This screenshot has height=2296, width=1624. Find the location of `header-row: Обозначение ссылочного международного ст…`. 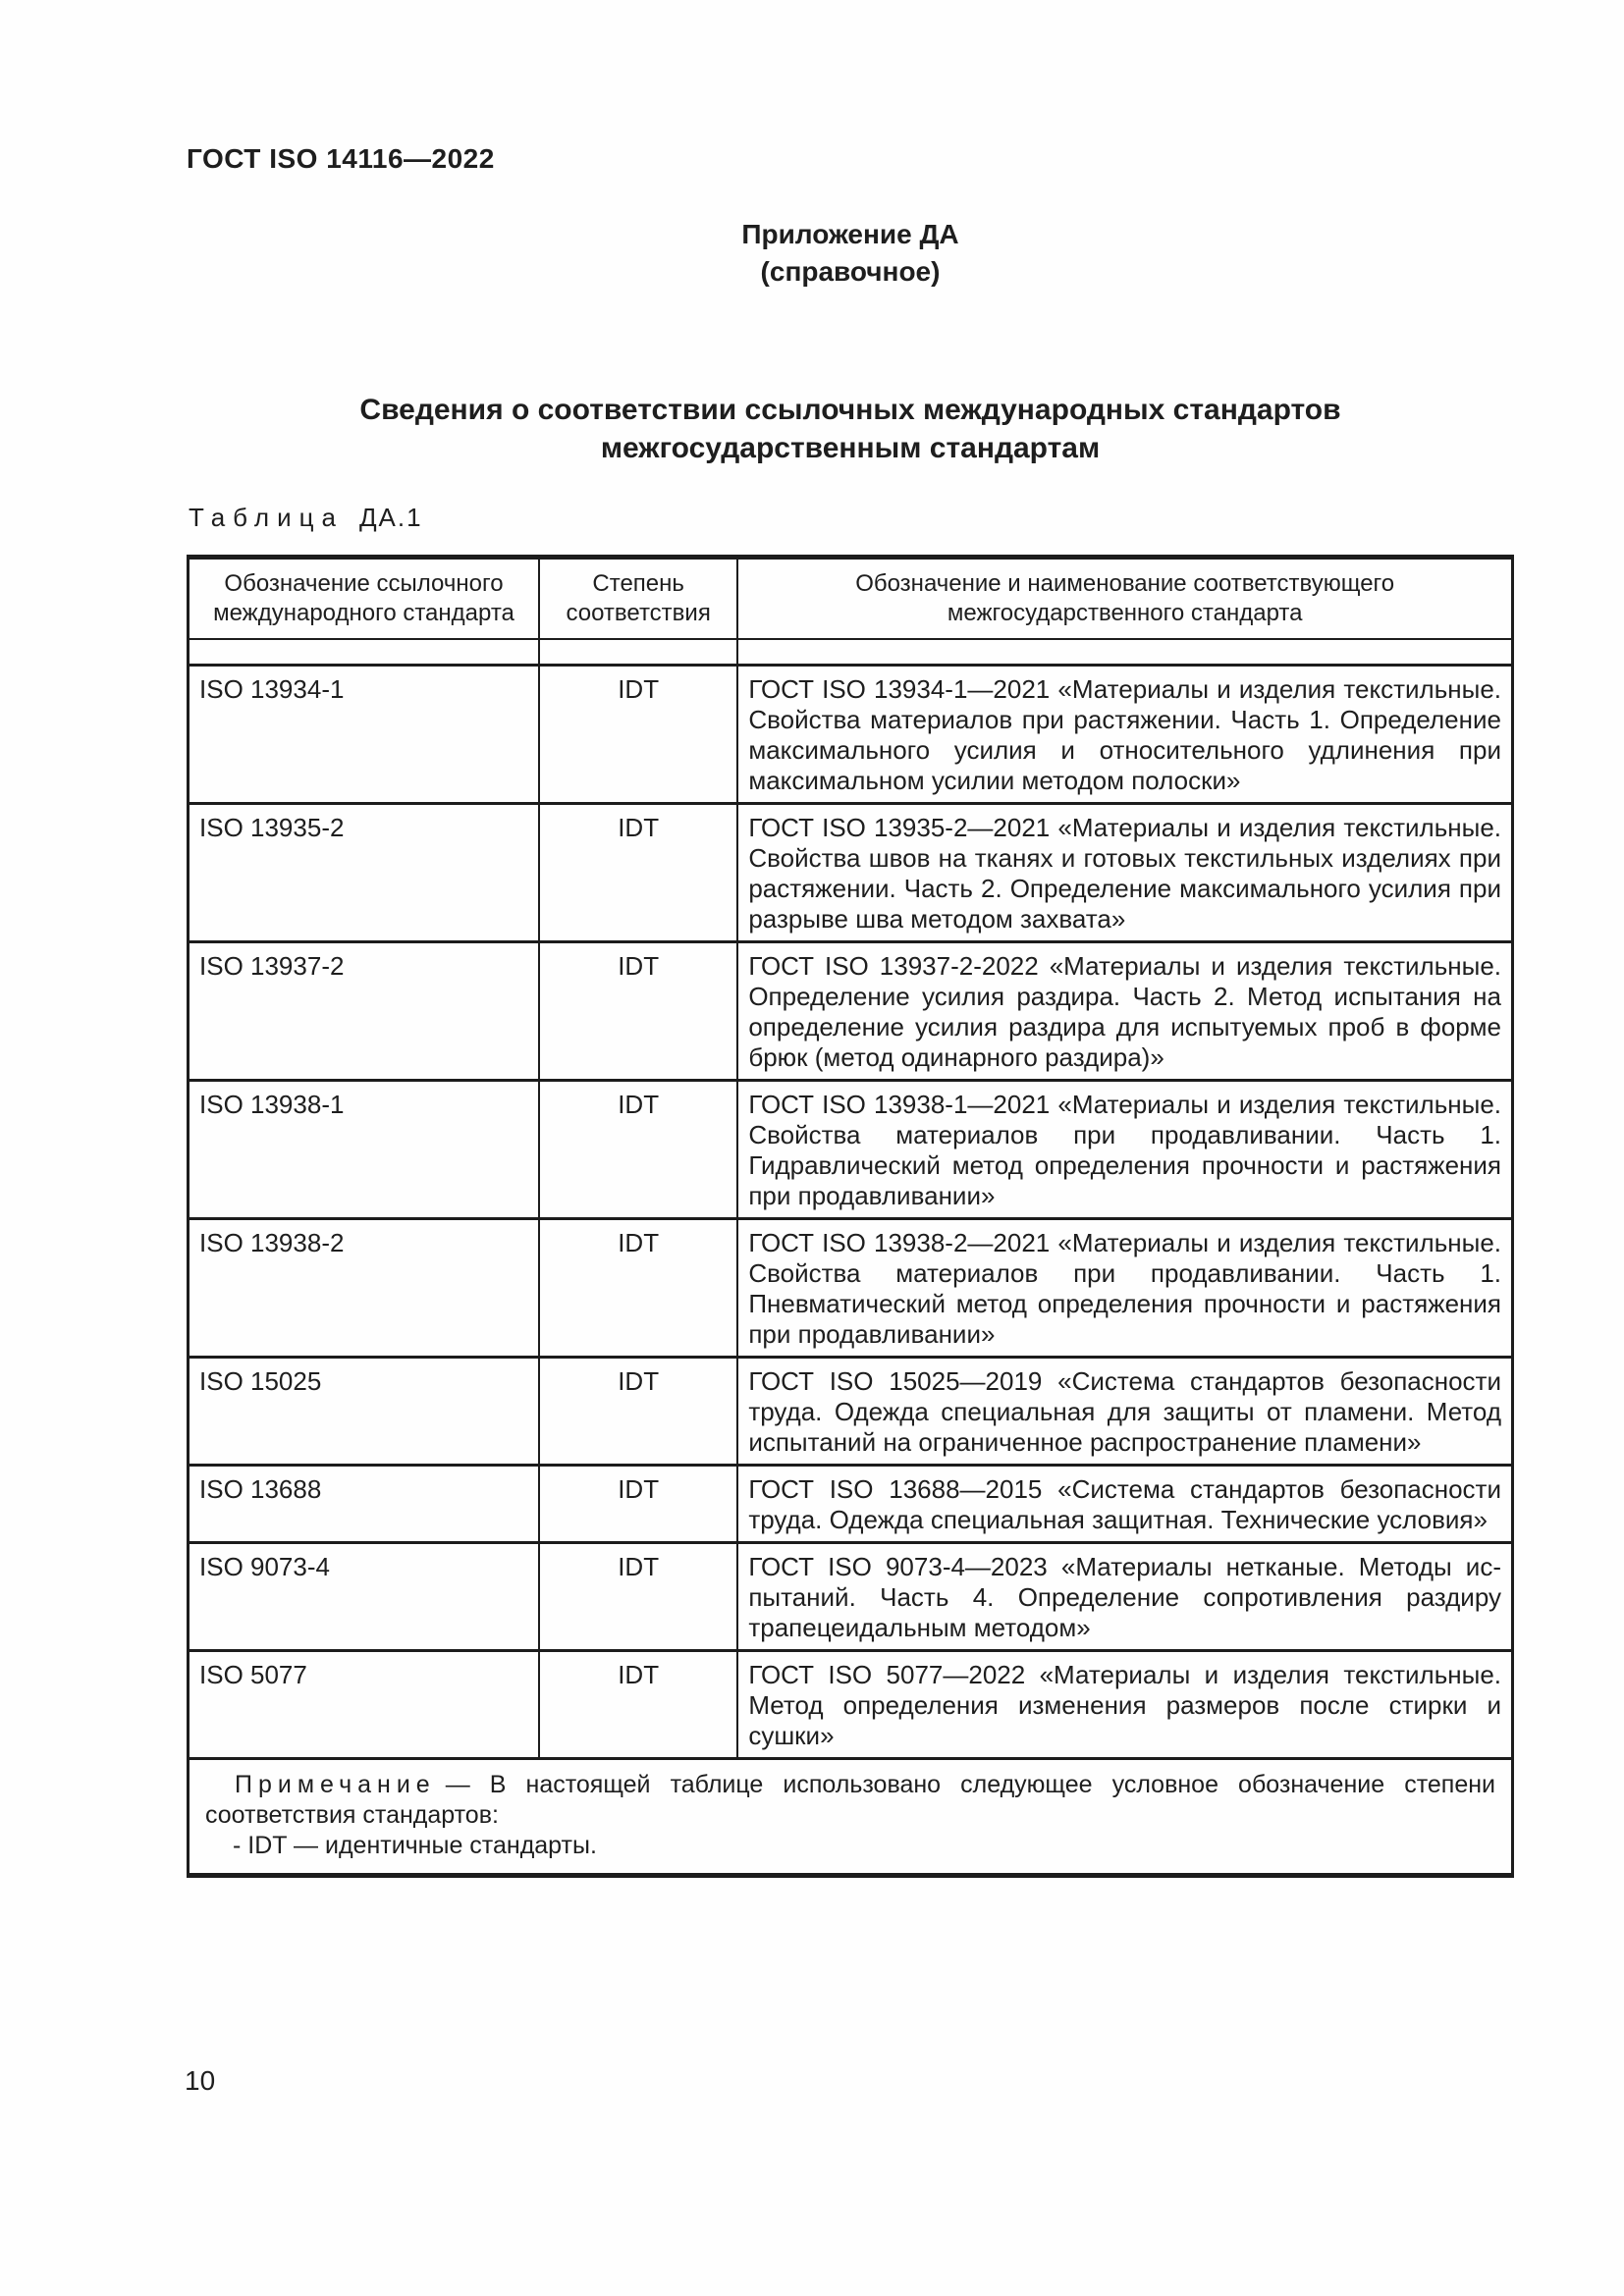

header-row: Обозначение ссылочного международного ст… is located at coordinates (850, 598).